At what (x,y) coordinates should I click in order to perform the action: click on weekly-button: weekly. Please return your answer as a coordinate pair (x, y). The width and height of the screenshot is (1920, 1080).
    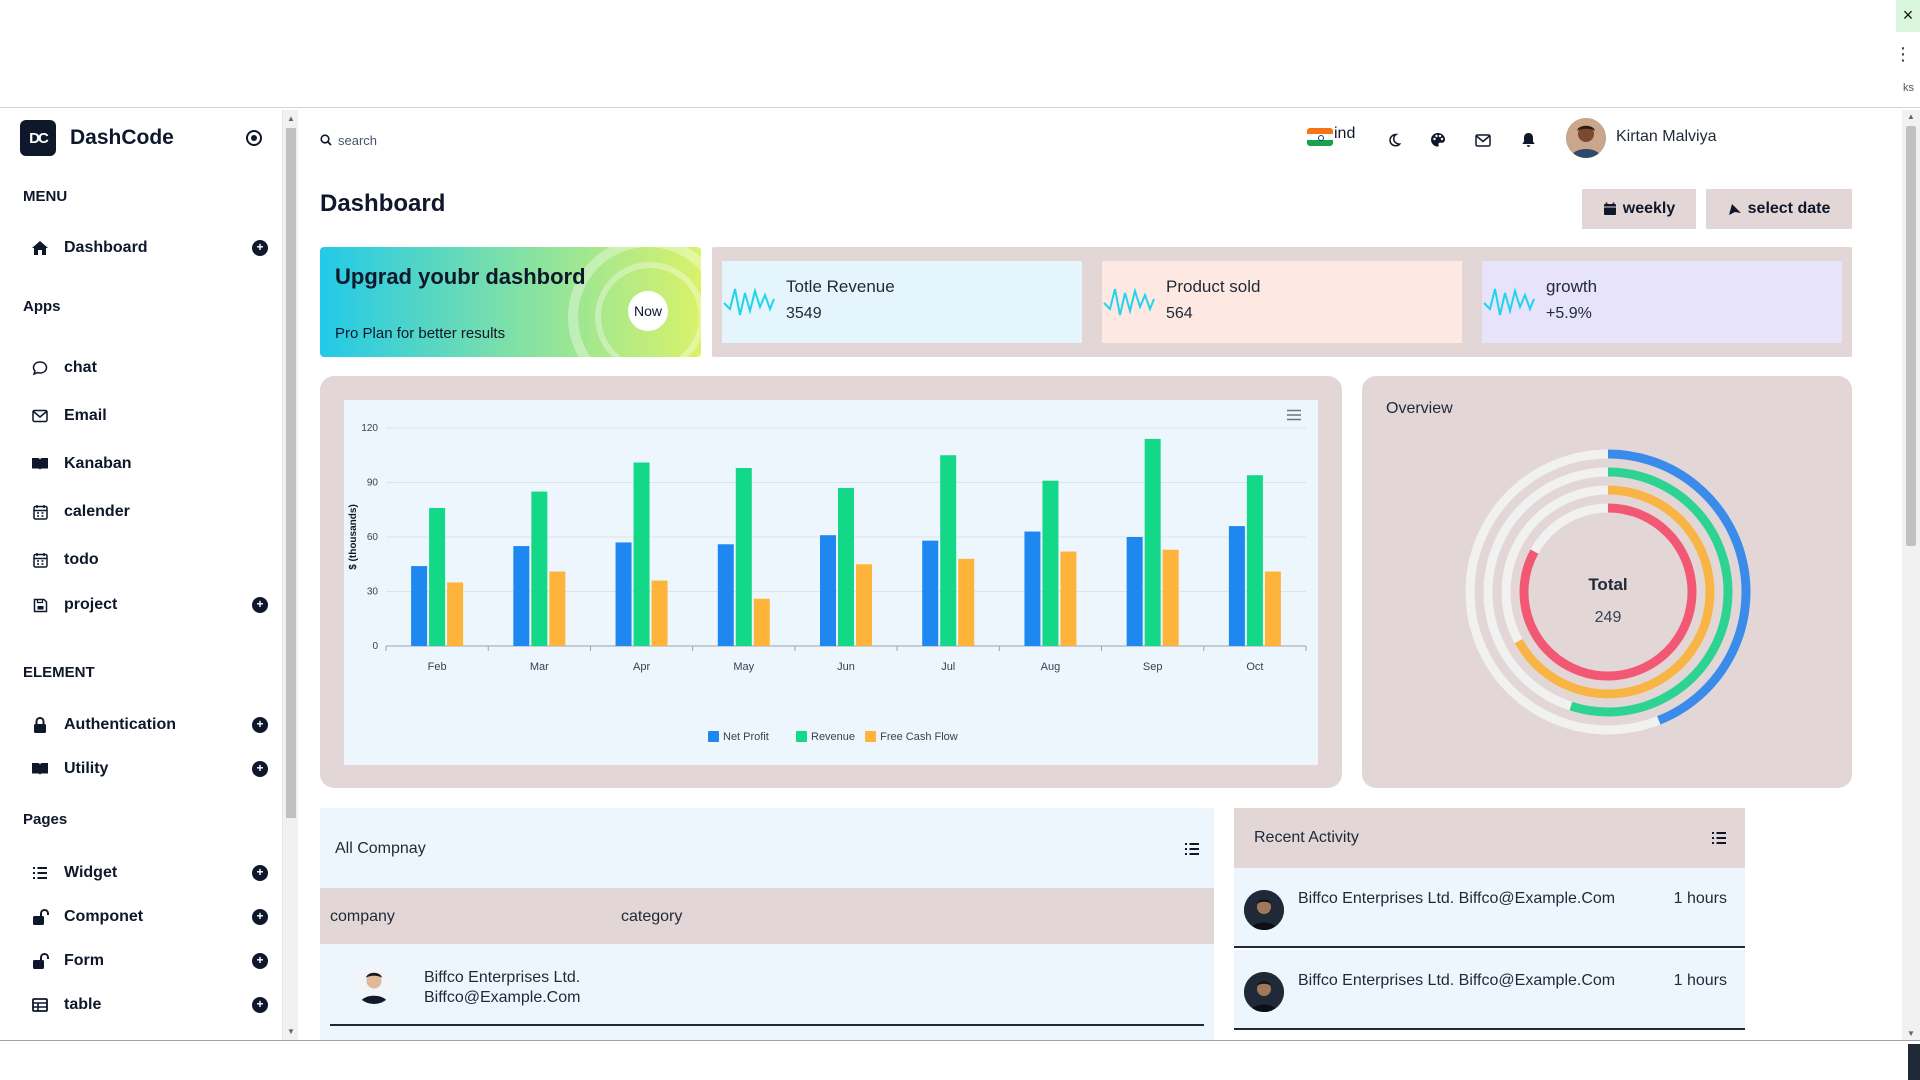
    Looking at the image, I should click on (1639, 209).